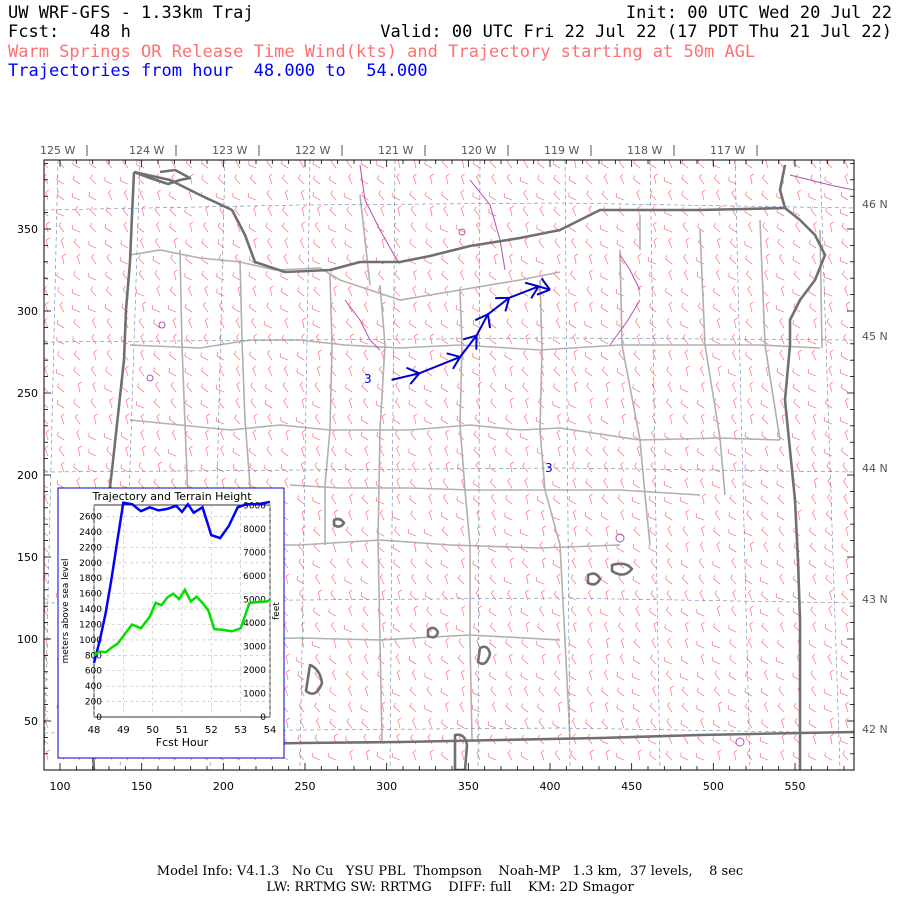  I want to click on inset-y-tick-right: 6000, so click(254, 577).